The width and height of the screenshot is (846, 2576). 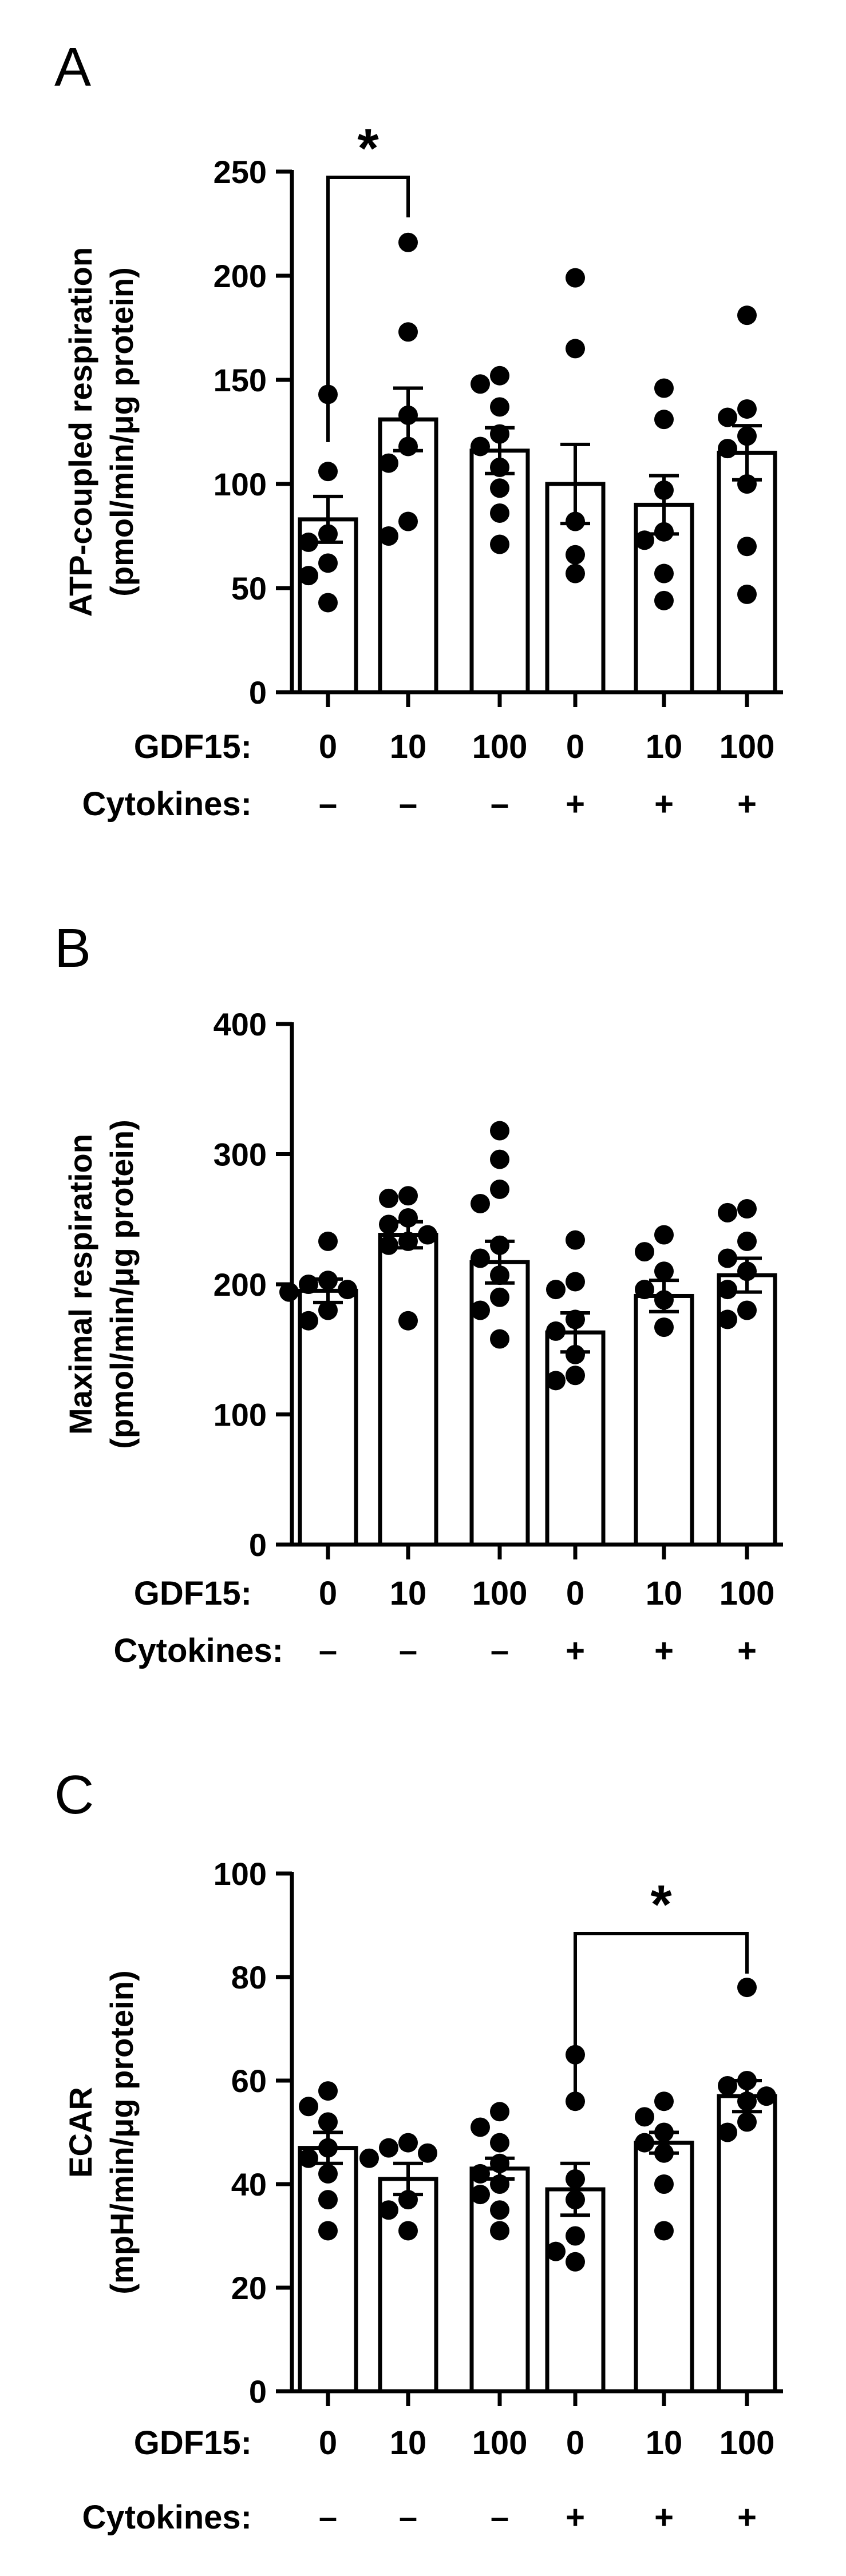 What do you see at coordinates (258, 693) in the screenshot?
I see `y-tick-label: 0` at bounding box center [258, 693].